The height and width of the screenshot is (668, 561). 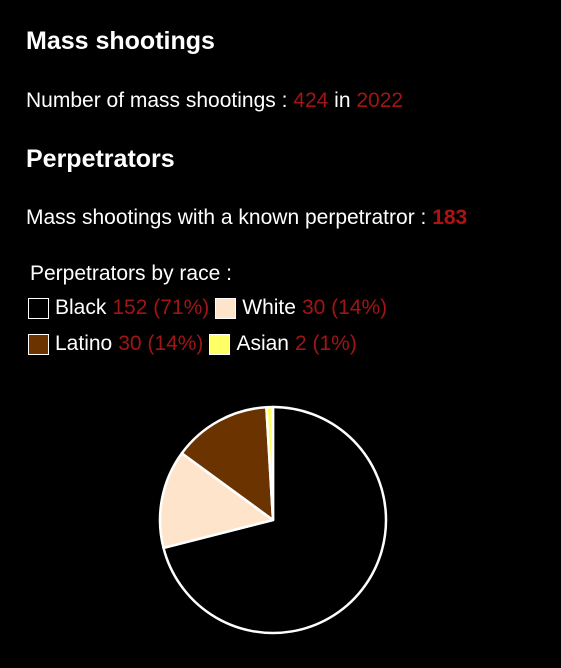 I want to click on in-word: in, so click(x=342, y=100).